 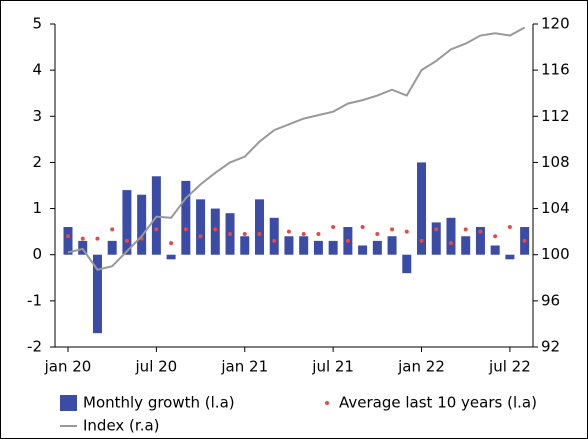 I want to click on y-tick-label: 1, so click(x=37, y=208).